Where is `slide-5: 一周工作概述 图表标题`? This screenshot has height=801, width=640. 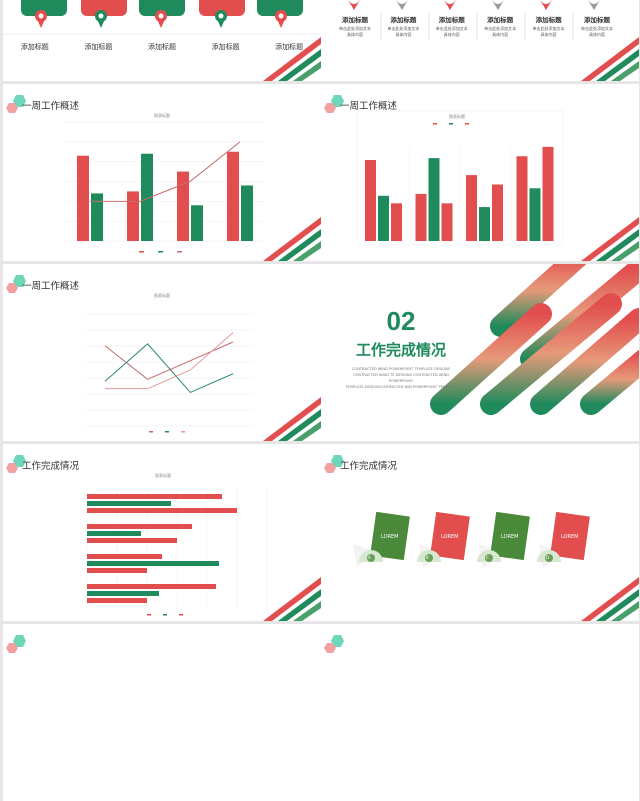
slide-5: 一周工作概述 图表标题 is located at coordinates (162, 352).